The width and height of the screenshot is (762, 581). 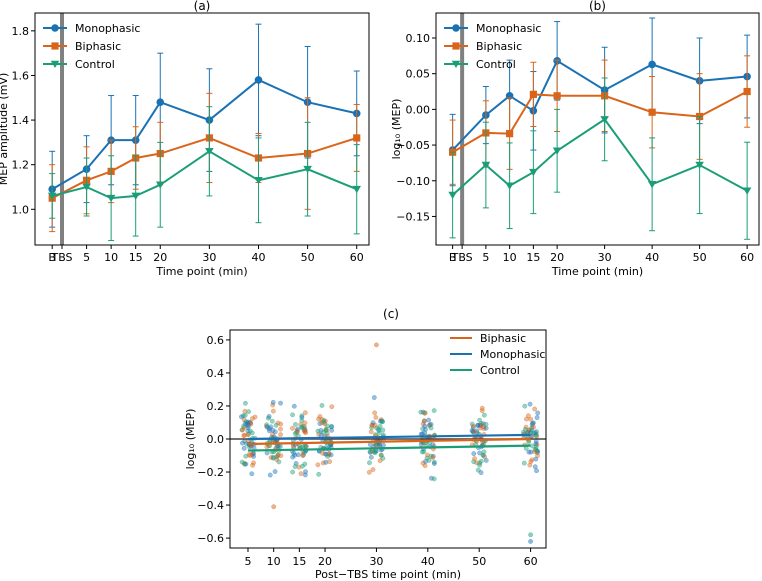 What do you see at coordinates (413, 216) in the screenshot?
I see `y-tick-label: −0.15` at bounding box center [413, 216].